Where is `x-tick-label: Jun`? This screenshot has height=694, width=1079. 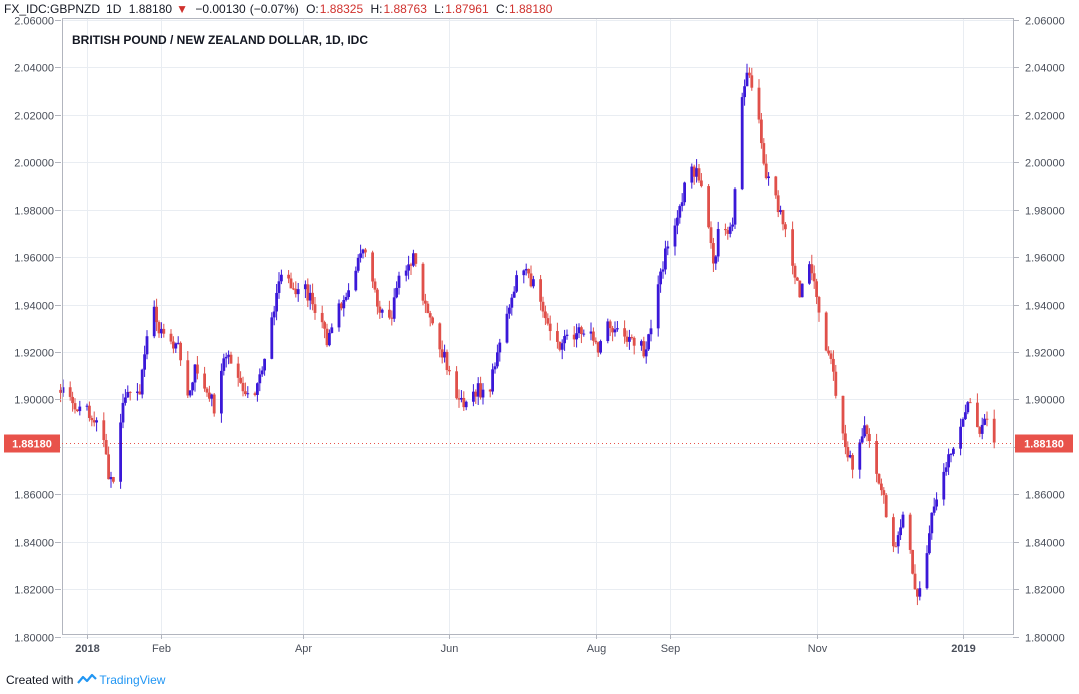 x-tick-label: Jun is located at coordinates (450, 649).